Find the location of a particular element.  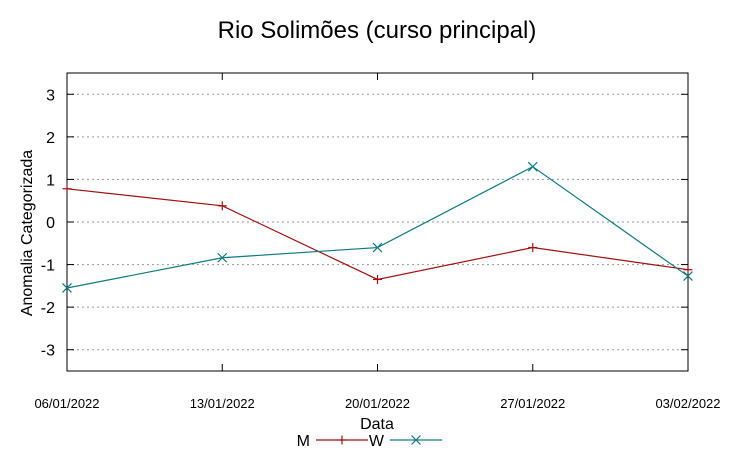

legend-label-m: M is located at coordinates (303, 441).